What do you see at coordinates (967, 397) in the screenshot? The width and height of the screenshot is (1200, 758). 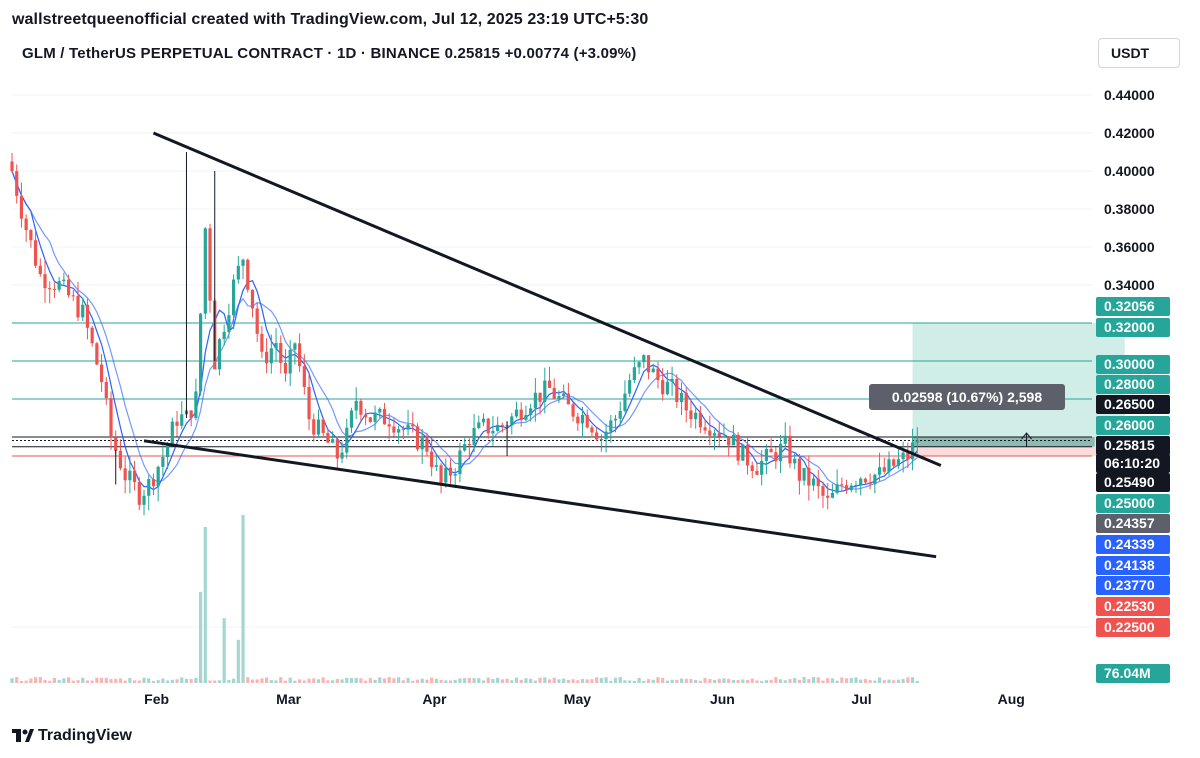 I see `measure-label: 0.02598 (10.67%) 2,598` at bounding box center [967, 397].